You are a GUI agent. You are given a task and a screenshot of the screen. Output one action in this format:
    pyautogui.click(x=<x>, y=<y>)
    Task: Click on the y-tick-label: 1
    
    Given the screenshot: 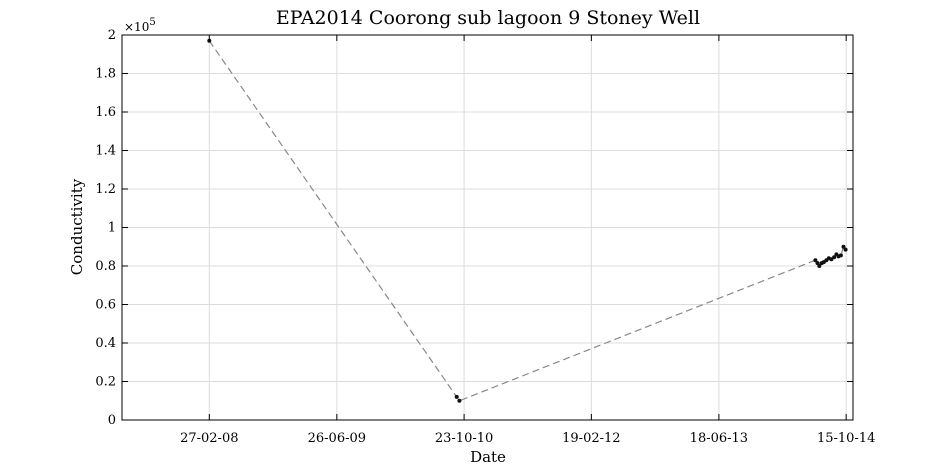 What is the action you would take?
    pyautogui.click(x=112, y=228)
    